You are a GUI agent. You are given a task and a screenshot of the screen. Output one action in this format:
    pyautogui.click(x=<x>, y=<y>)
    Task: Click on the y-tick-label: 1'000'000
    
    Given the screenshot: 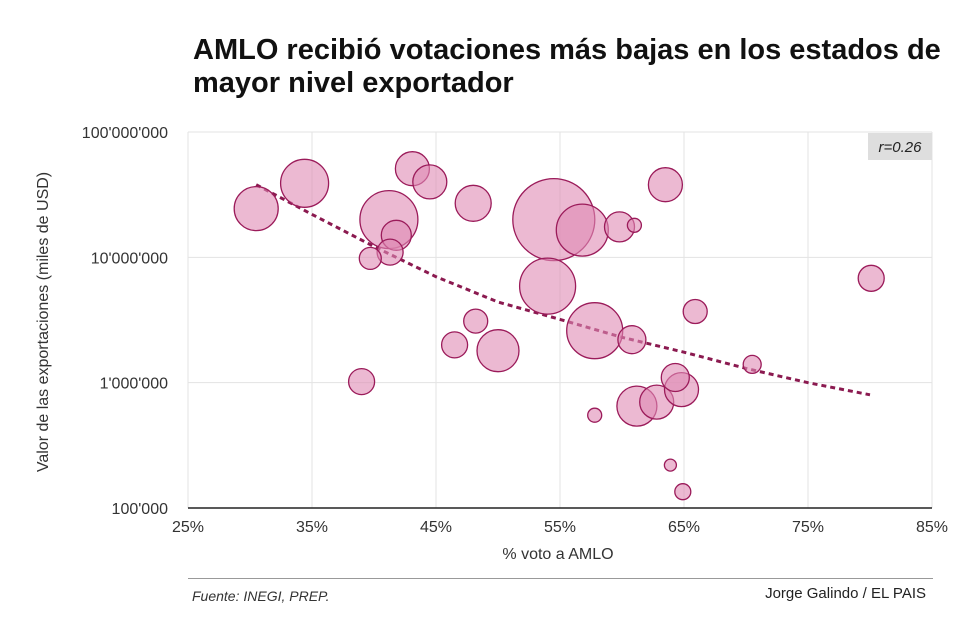 What is the action you would take?
    pyautogui.click(x=134, y=384)
    